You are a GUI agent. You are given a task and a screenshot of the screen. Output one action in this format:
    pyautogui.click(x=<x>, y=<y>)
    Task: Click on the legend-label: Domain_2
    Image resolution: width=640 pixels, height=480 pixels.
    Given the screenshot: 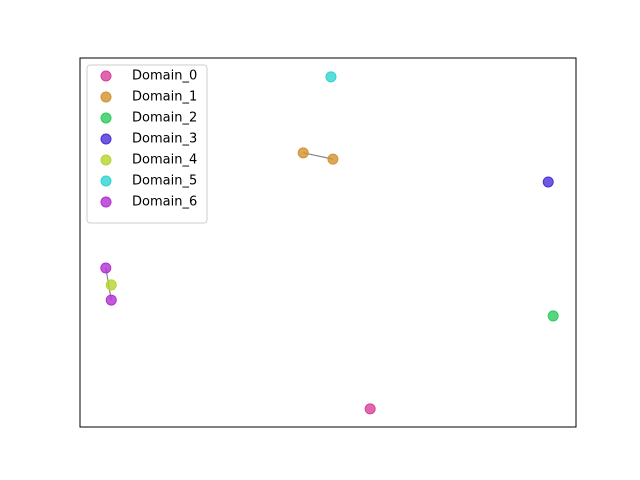 What is the action you would take?
    pyautogui.click(x=164, y=118)
    